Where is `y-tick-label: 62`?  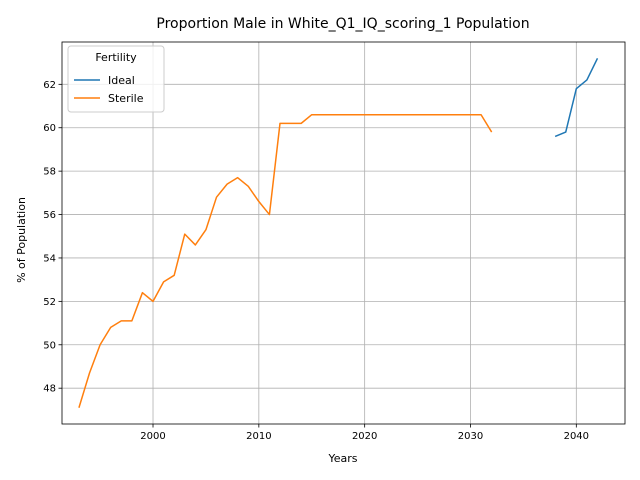 y-tick-label: 62 is located at coordinates (49, 85).